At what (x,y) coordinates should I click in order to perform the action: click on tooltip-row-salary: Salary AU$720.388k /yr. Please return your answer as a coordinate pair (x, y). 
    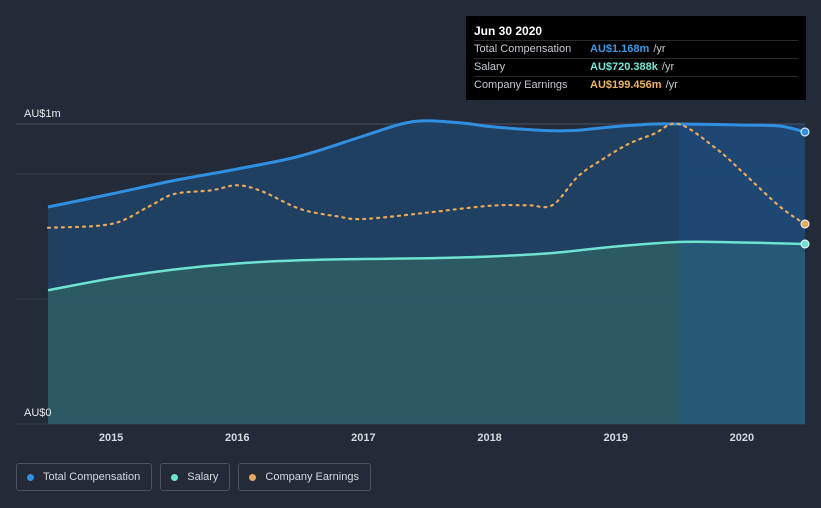
    Looking at the image, I should click on (636, 67).